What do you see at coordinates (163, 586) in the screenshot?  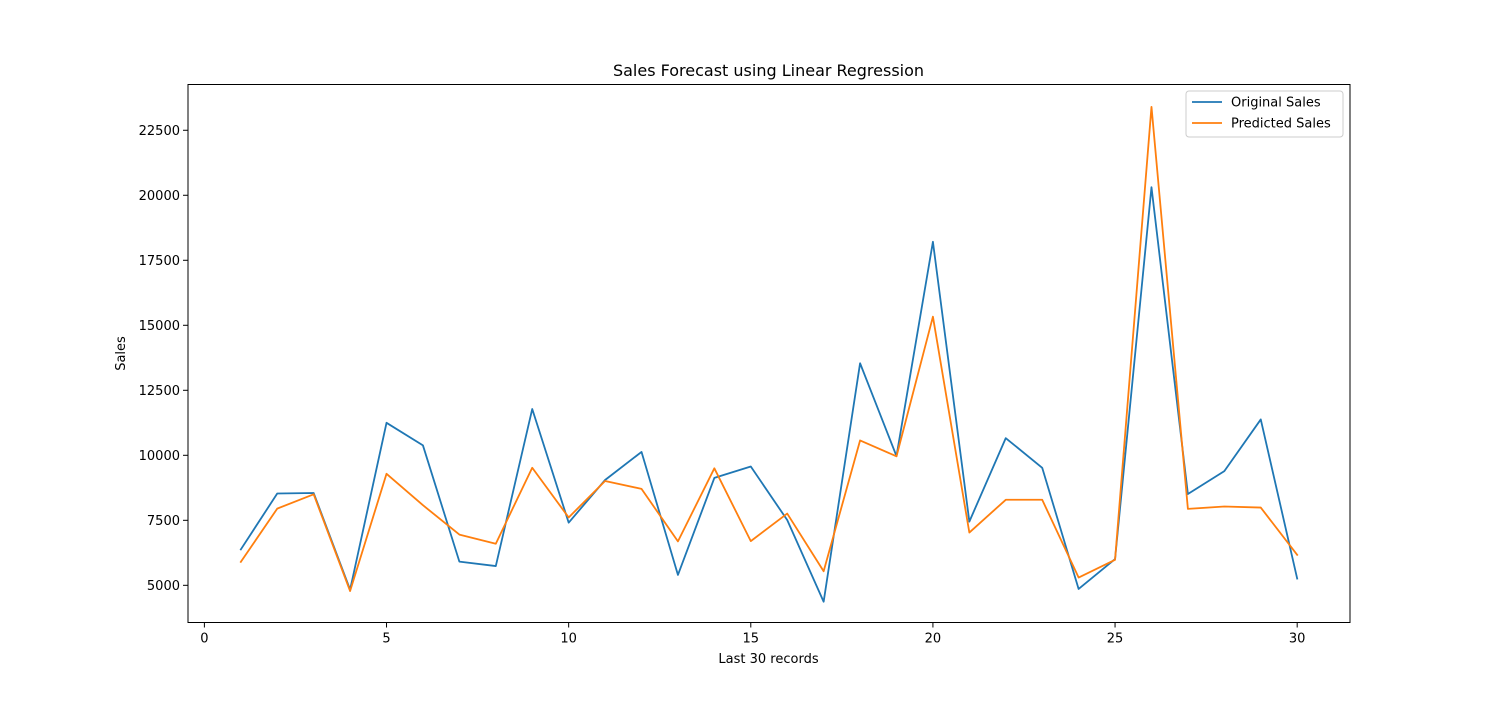 I see `y-tick-label: 5000` at bounding box center [163, 586].